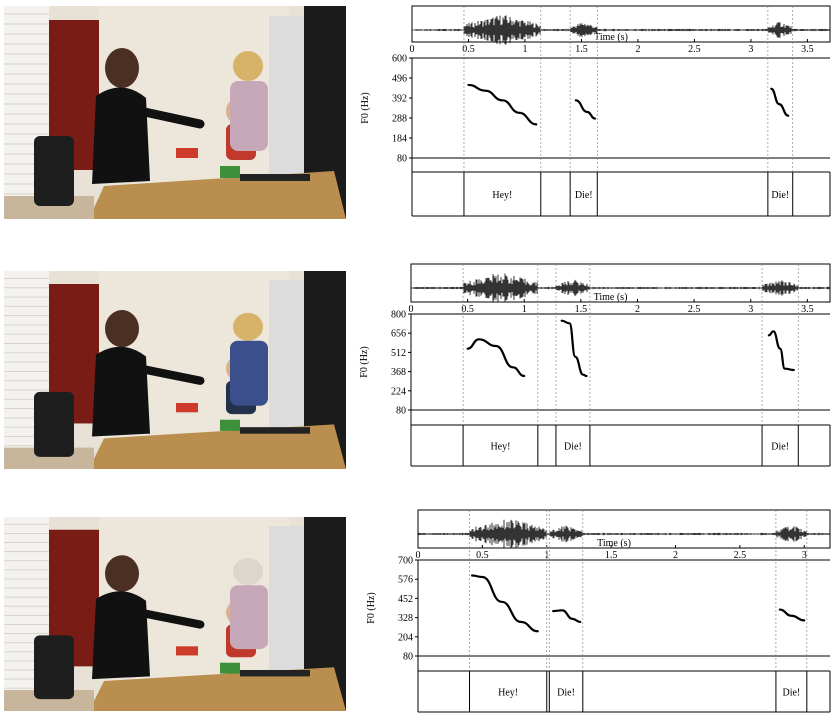 The width and height of the screenshot is (834, 713). Describe the element at coordinates (398, 372) in the screenshot. I see `f0-tick-label: 368` at that location.